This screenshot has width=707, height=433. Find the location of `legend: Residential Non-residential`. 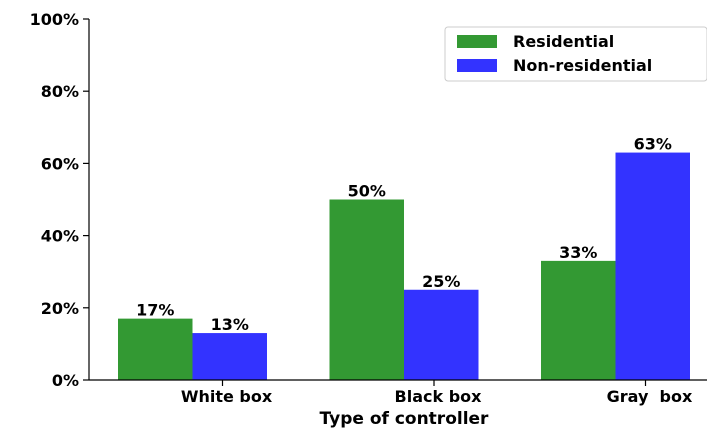

legend: Residential Non-residential is located at coordinates (575, 54).